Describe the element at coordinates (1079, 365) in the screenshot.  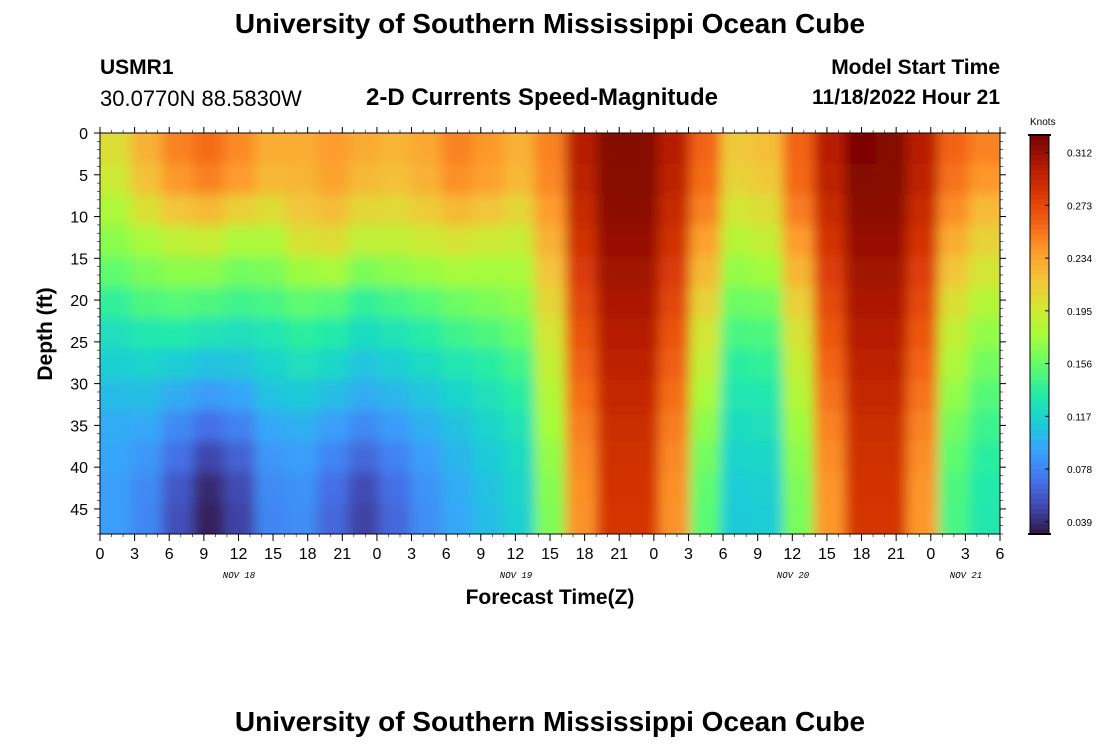
I see `colorbar-tick-label: 0.156` at that location.